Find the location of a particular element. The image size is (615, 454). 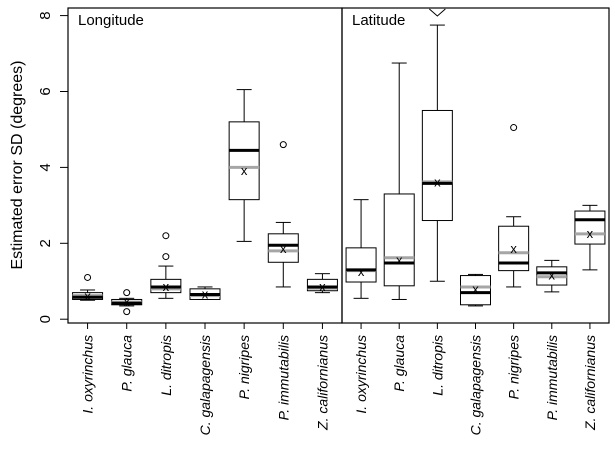

y-tick-label: 6 is located at coordinates (45, 91).